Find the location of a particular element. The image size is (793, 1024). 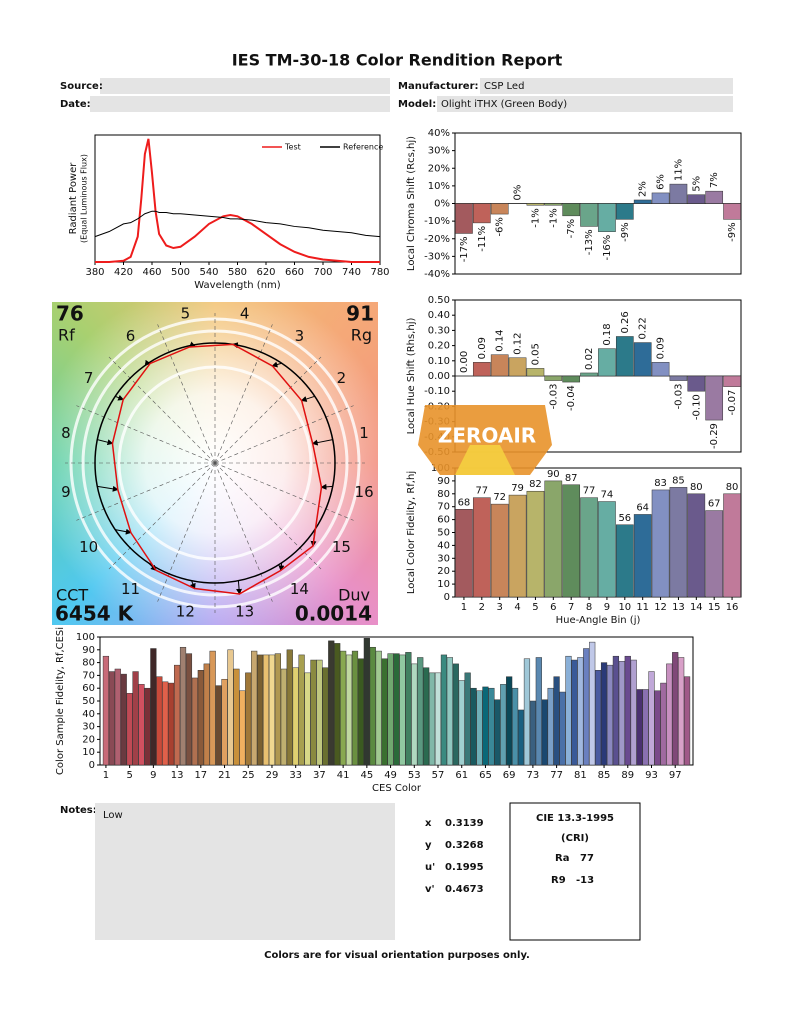

bin-label: 8 is located at coordinates (66, 433).